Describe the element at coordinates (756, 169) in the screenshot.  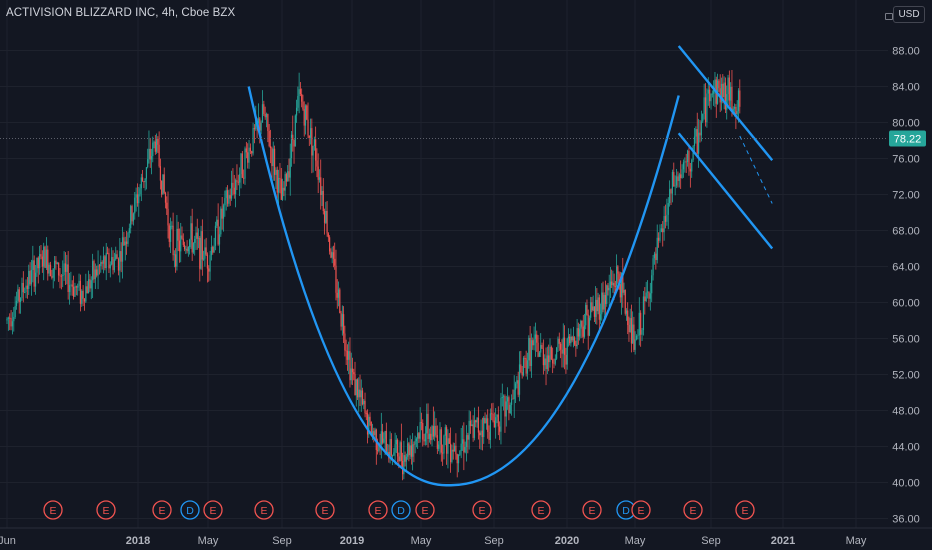
I see `channel-mid-dashed-drawing` at that location.